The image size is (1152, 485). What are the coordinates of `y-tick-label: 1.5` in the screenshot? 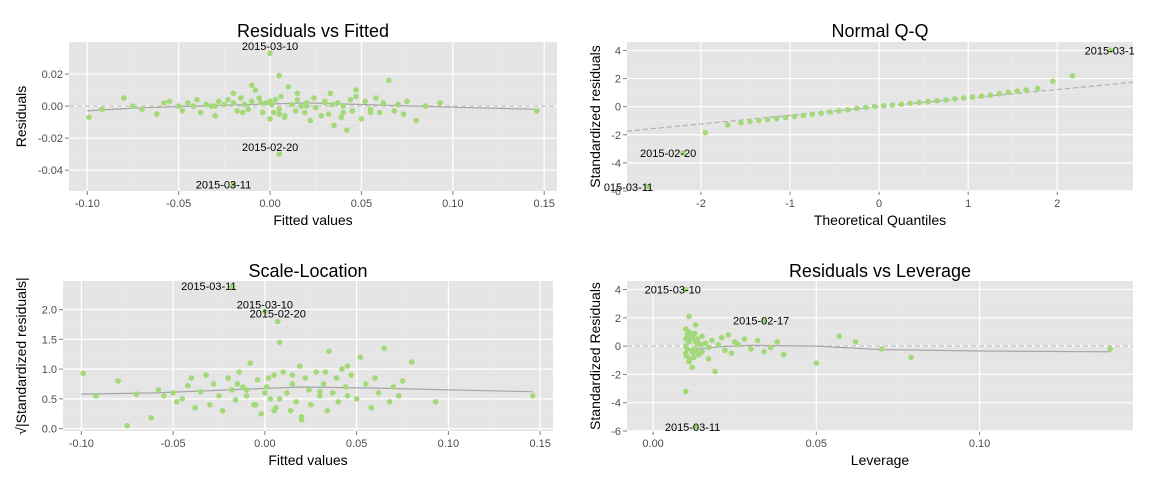 It's located at (49, 340).